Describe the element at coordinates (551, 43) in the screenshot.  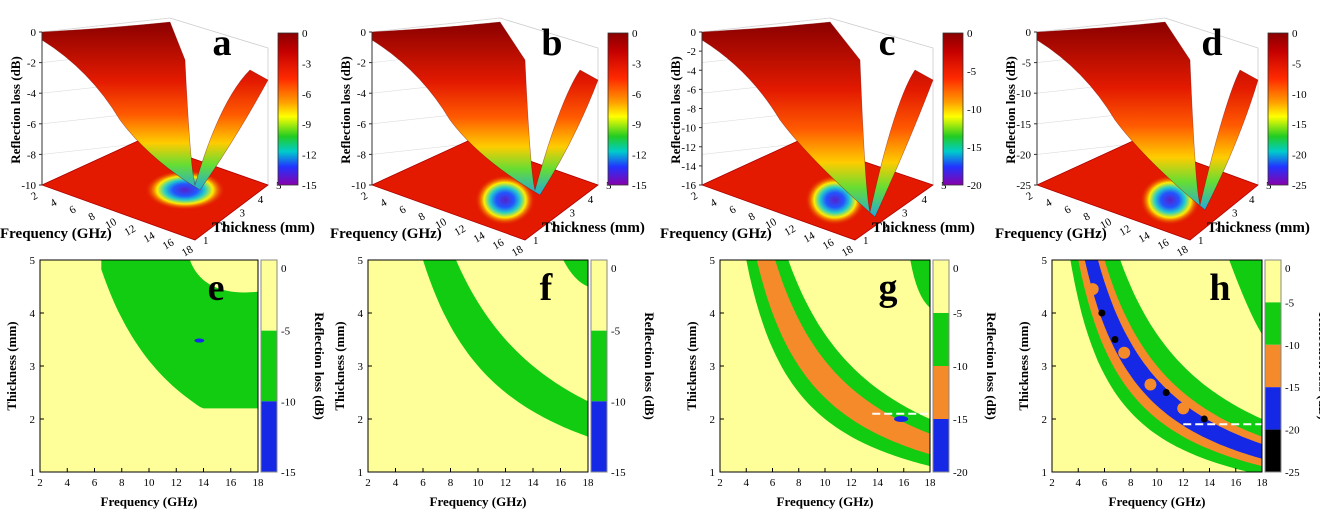
I see `panel-letter: b` at that location.